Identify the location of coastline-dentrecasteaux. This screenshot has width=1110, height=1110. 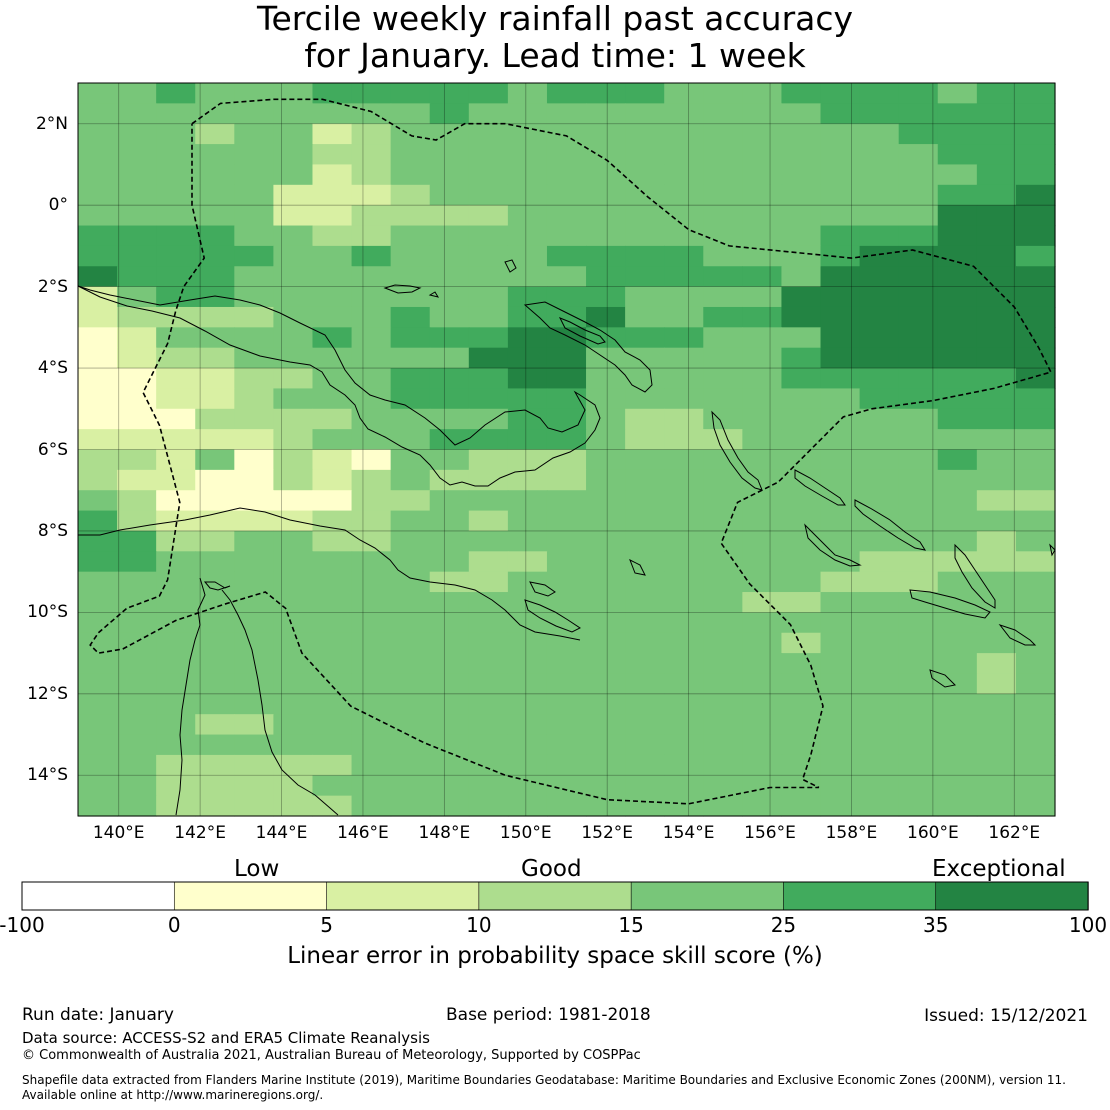
(542, 589).